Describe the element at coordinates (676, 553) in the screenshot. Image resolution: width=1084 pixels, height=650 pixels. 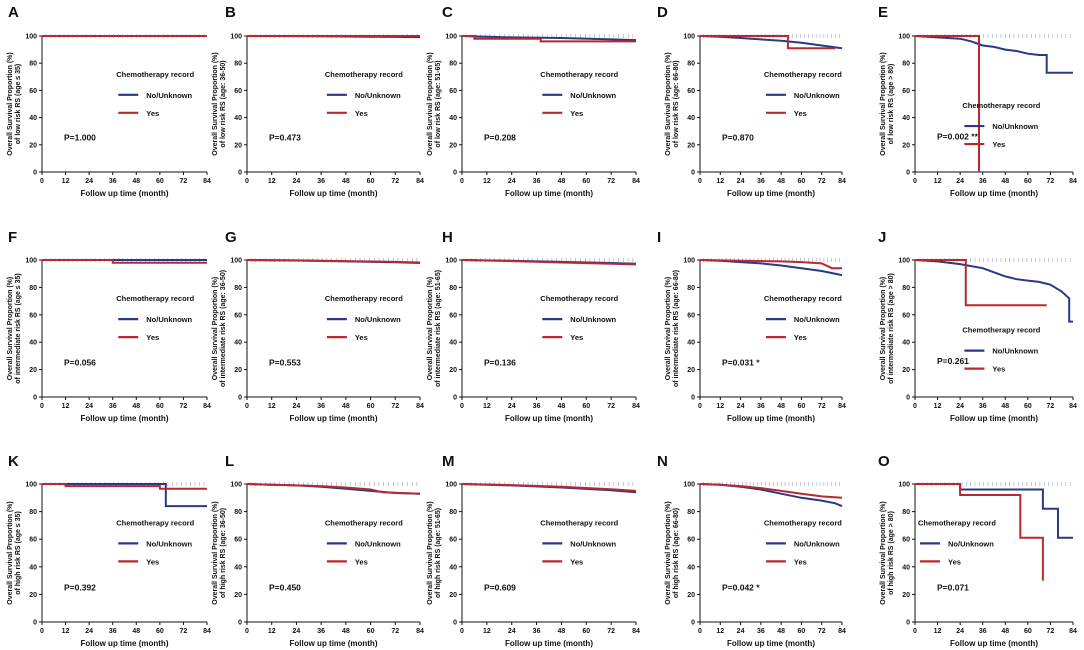
I see `y-axis-label-line2: of high risk RS (age: 66-80)` at that location.